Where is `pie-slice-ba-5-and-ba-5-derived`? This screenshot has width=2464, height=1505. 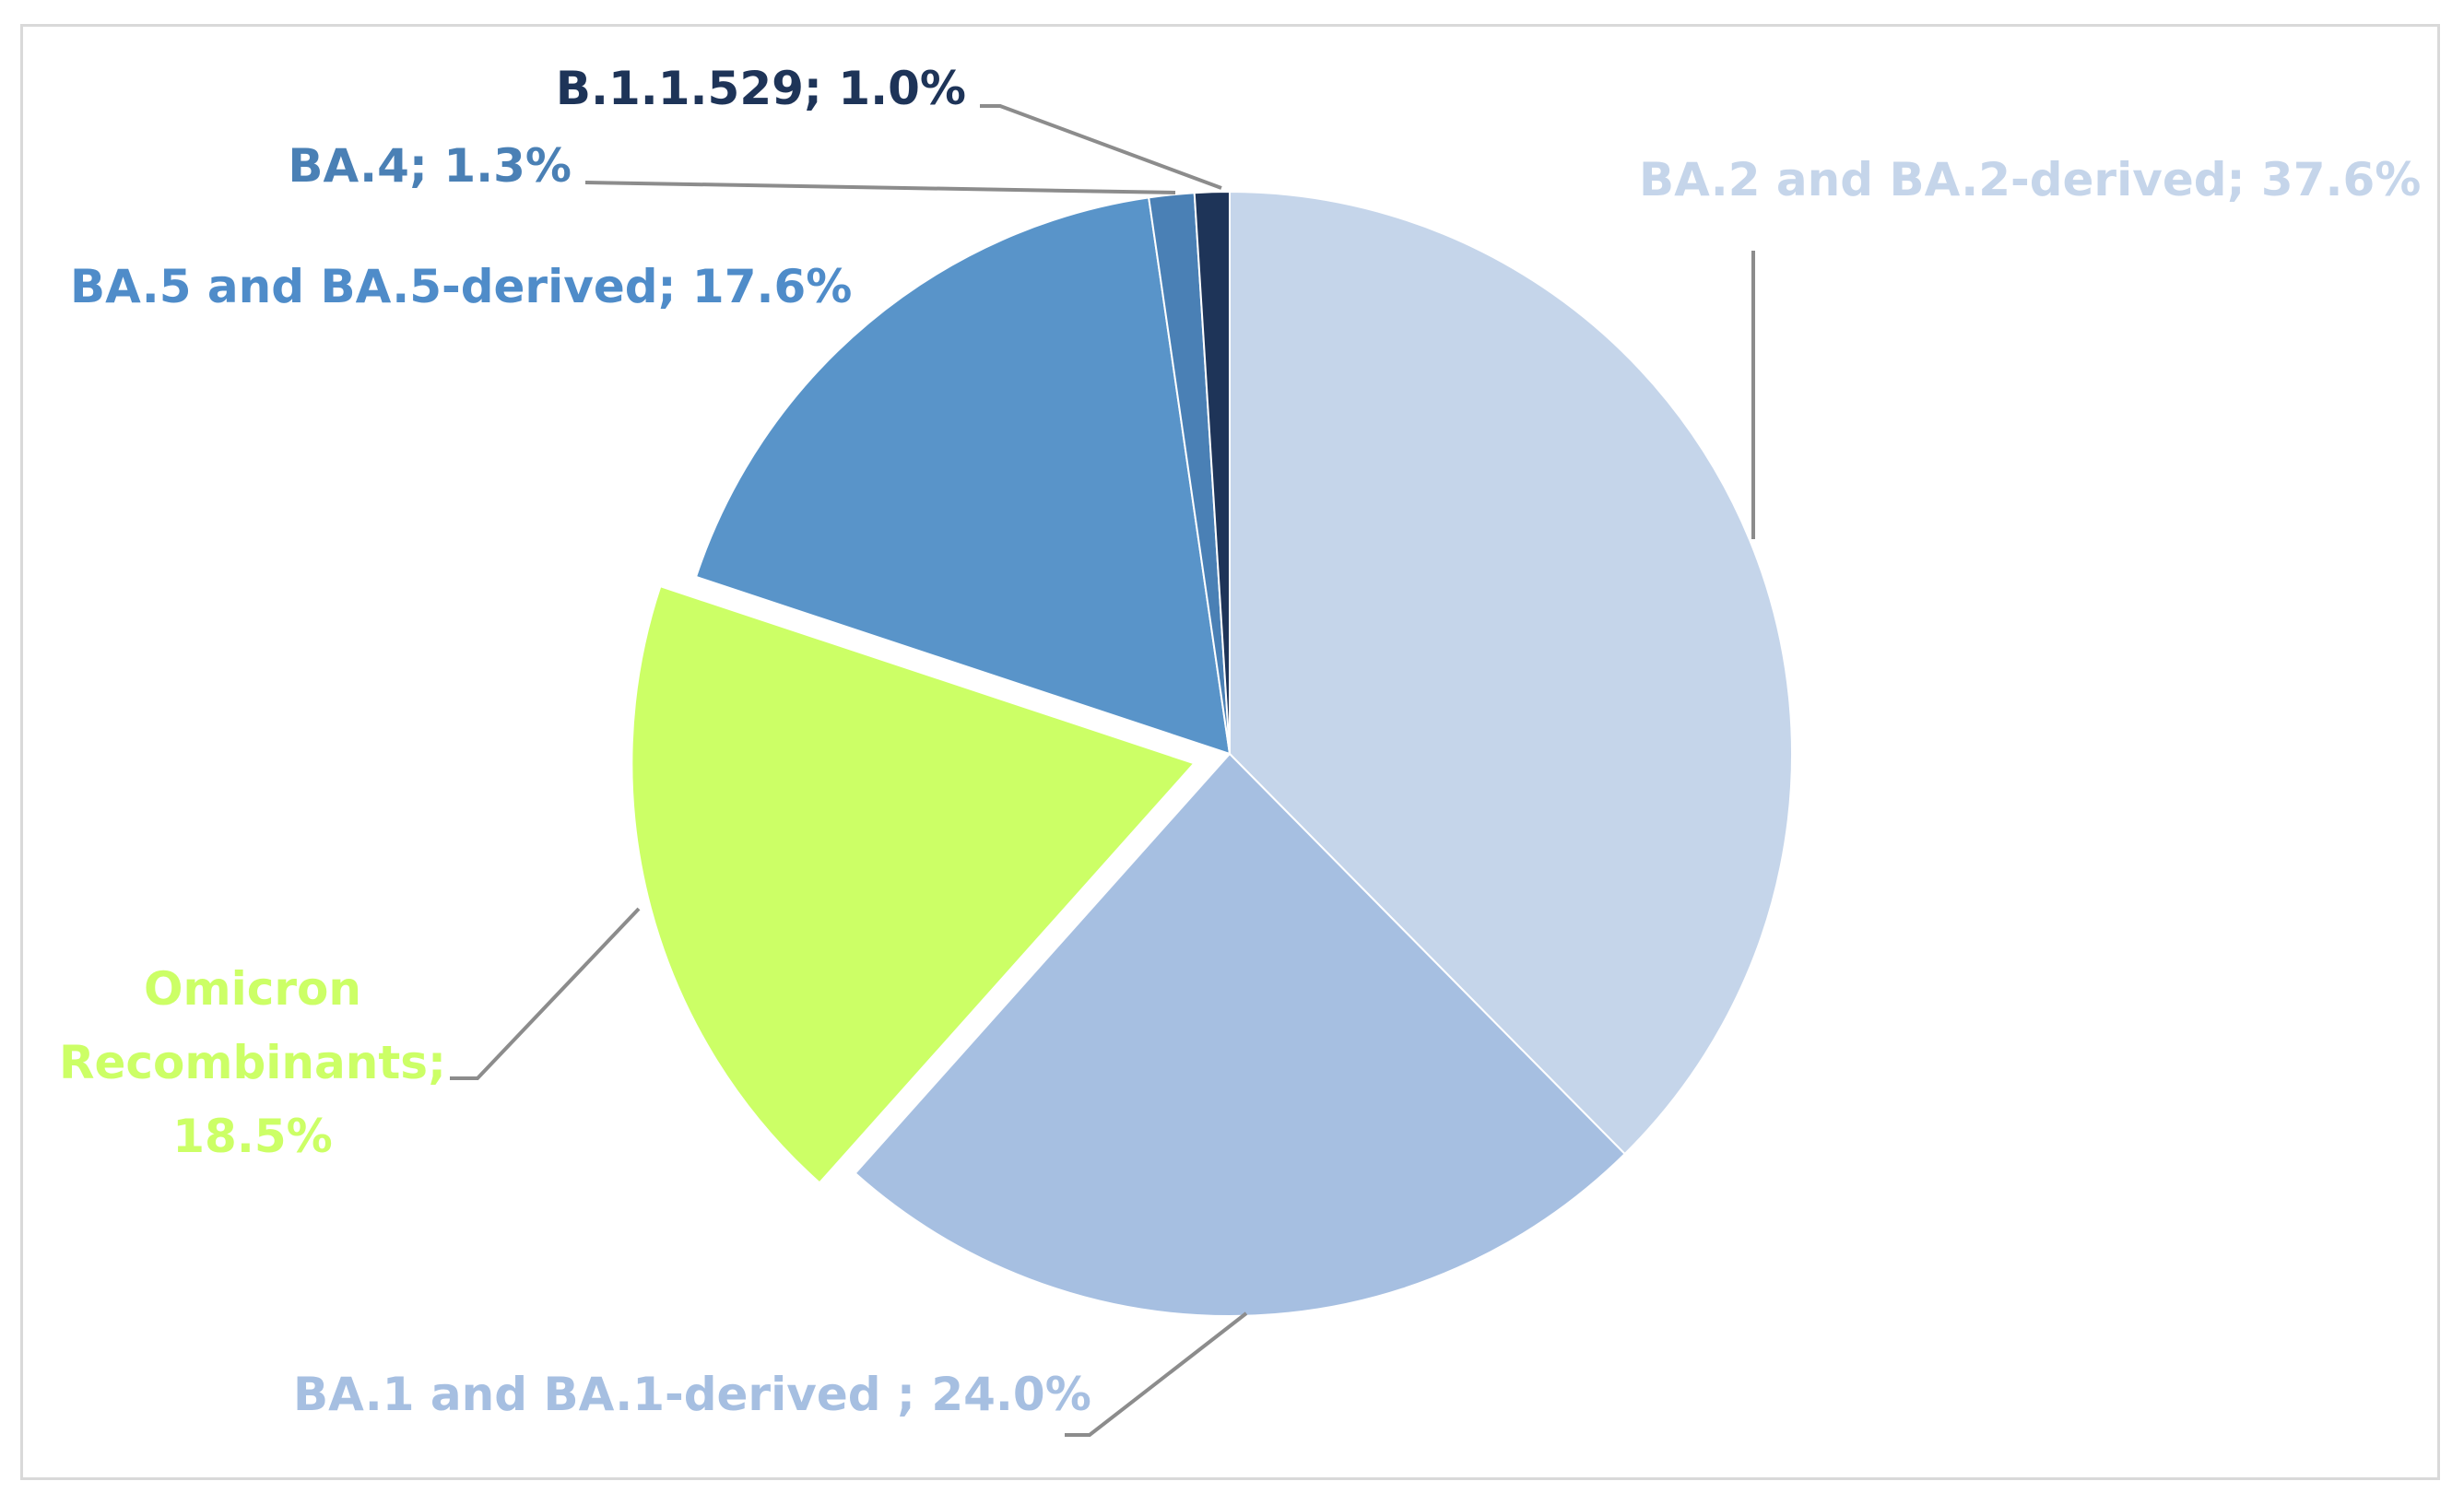
pie-slice-ba-5-and-ba-5-derived is located at coordinates (963, 476).